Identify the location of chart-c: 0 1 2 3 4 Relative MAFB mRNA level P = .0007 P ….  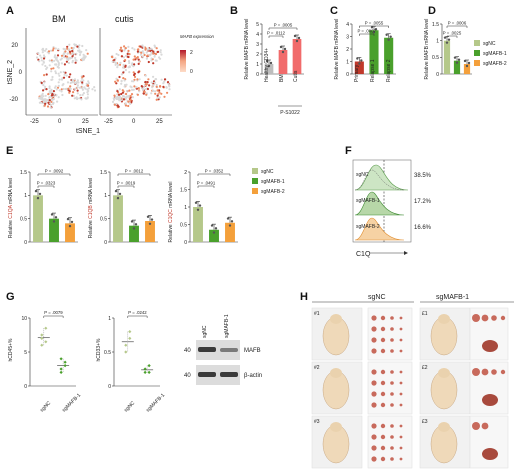
(365, 49).